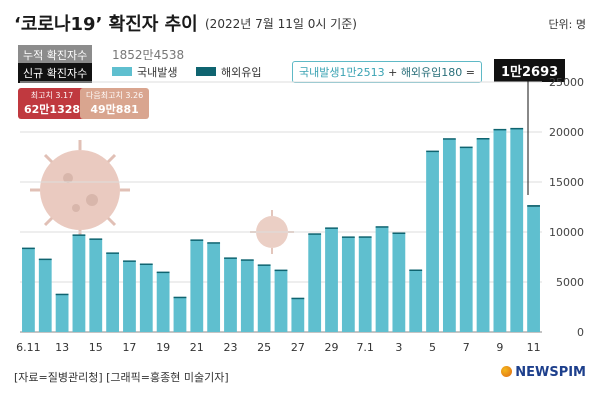 This screenshot has height=400, width=600. What do you see at coordinates (55, 73) in the screenshot?
I see `new-cases-label: 신규 확진자수` at bounding box center [55, 73].